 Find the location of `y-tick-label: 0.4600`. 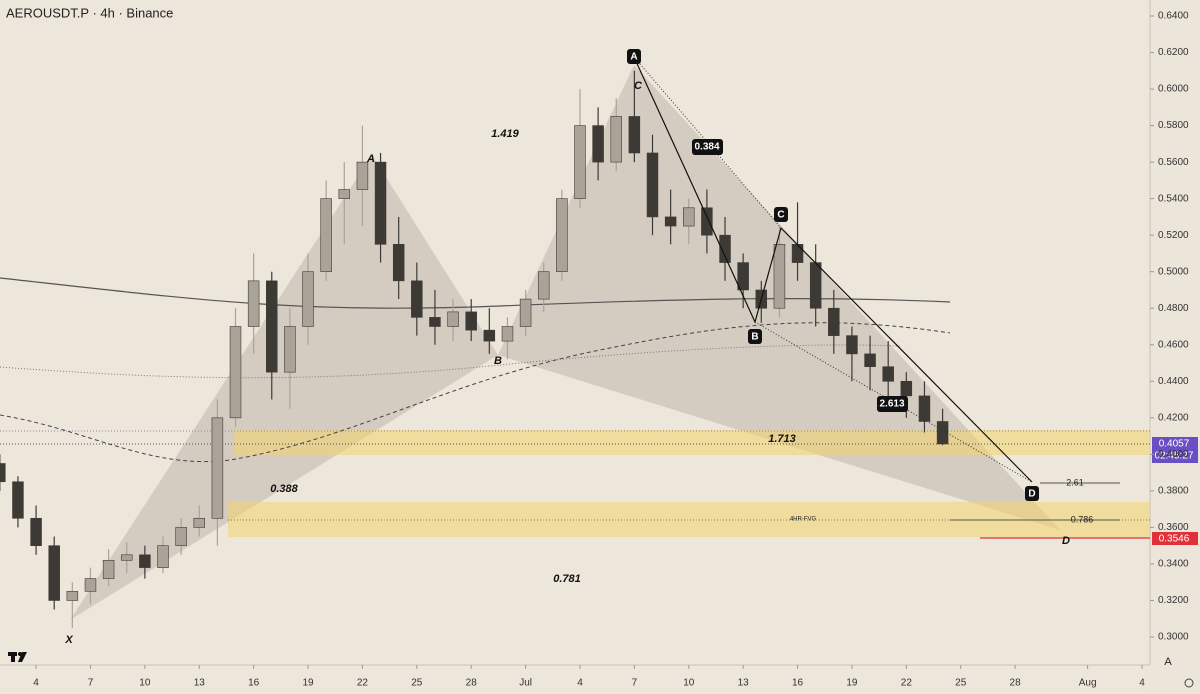

y-tick-label: 0.4600 is located at coordinates (1173, 344).